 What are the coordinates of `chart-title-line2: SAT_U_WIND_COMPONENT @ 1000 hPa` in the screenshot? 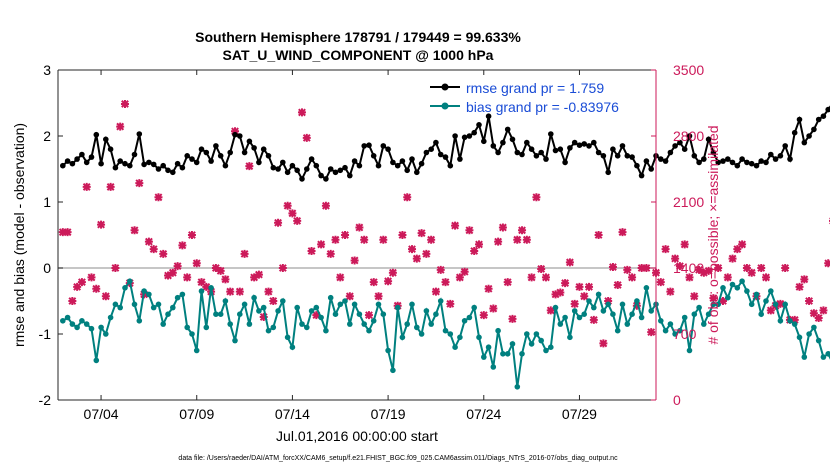 It's located at (358, 55).